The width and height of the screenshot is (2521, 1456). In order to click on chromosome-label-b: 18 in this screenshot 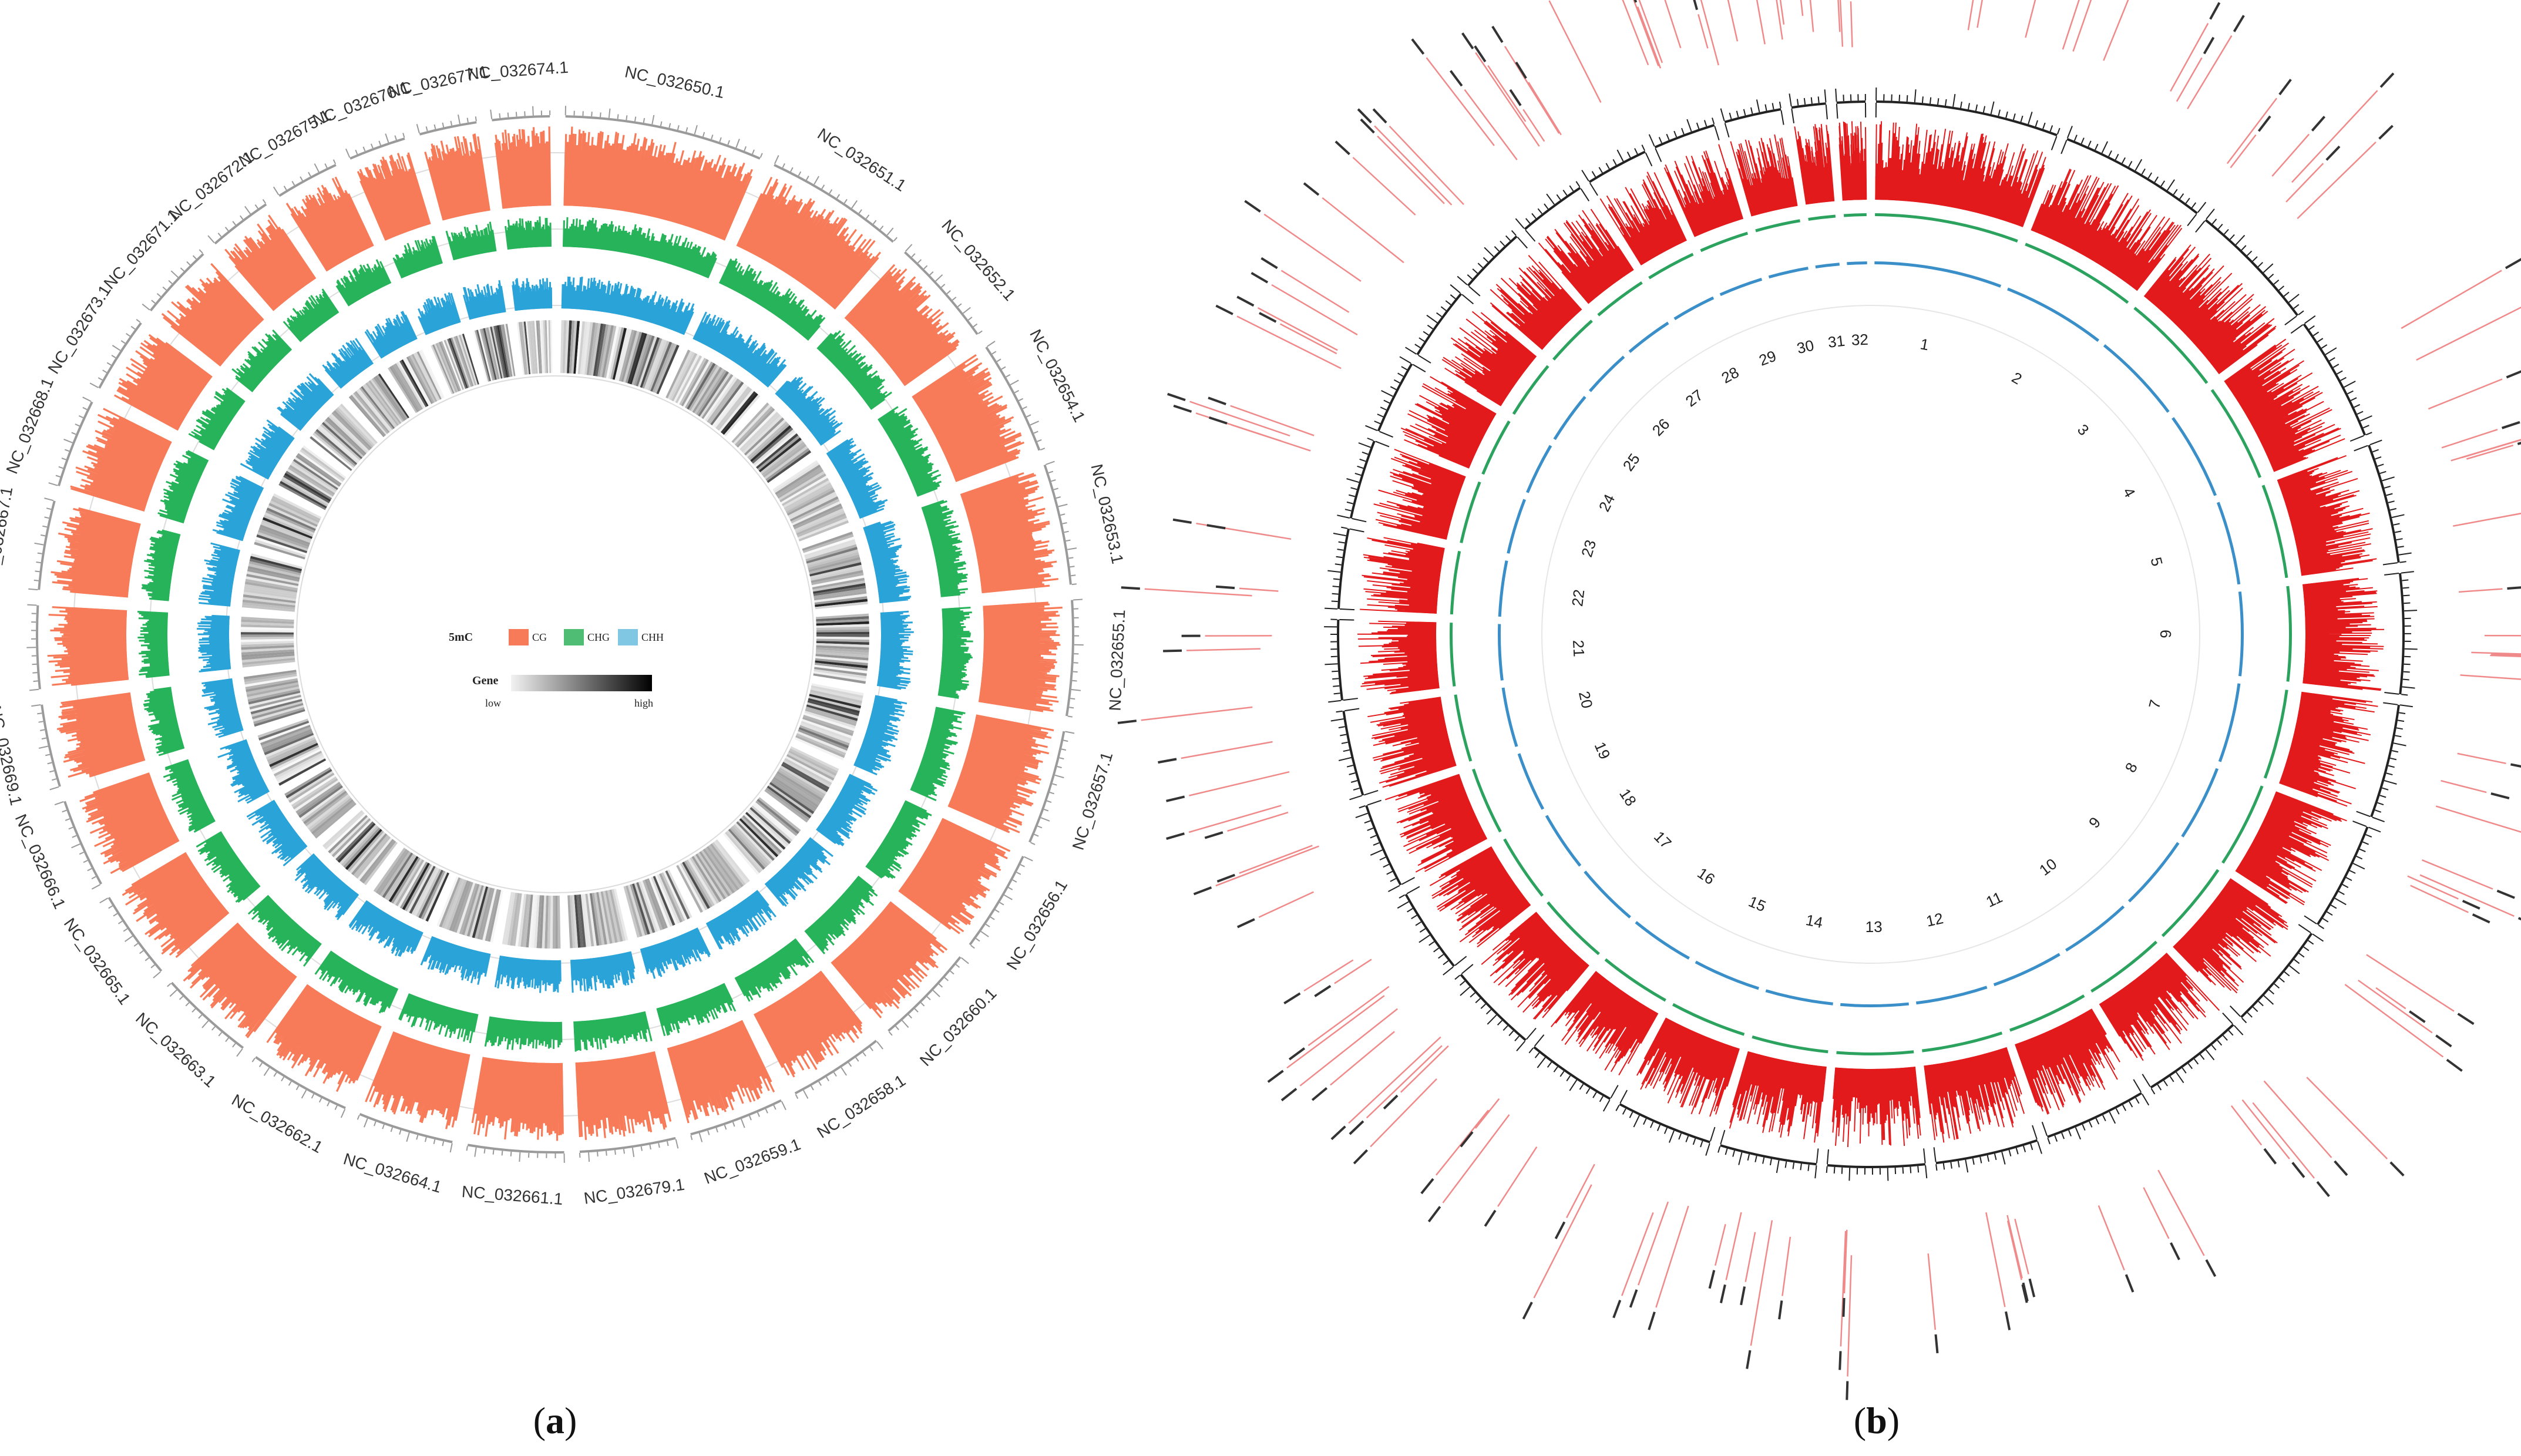, I will do `click(1628, 797)`.